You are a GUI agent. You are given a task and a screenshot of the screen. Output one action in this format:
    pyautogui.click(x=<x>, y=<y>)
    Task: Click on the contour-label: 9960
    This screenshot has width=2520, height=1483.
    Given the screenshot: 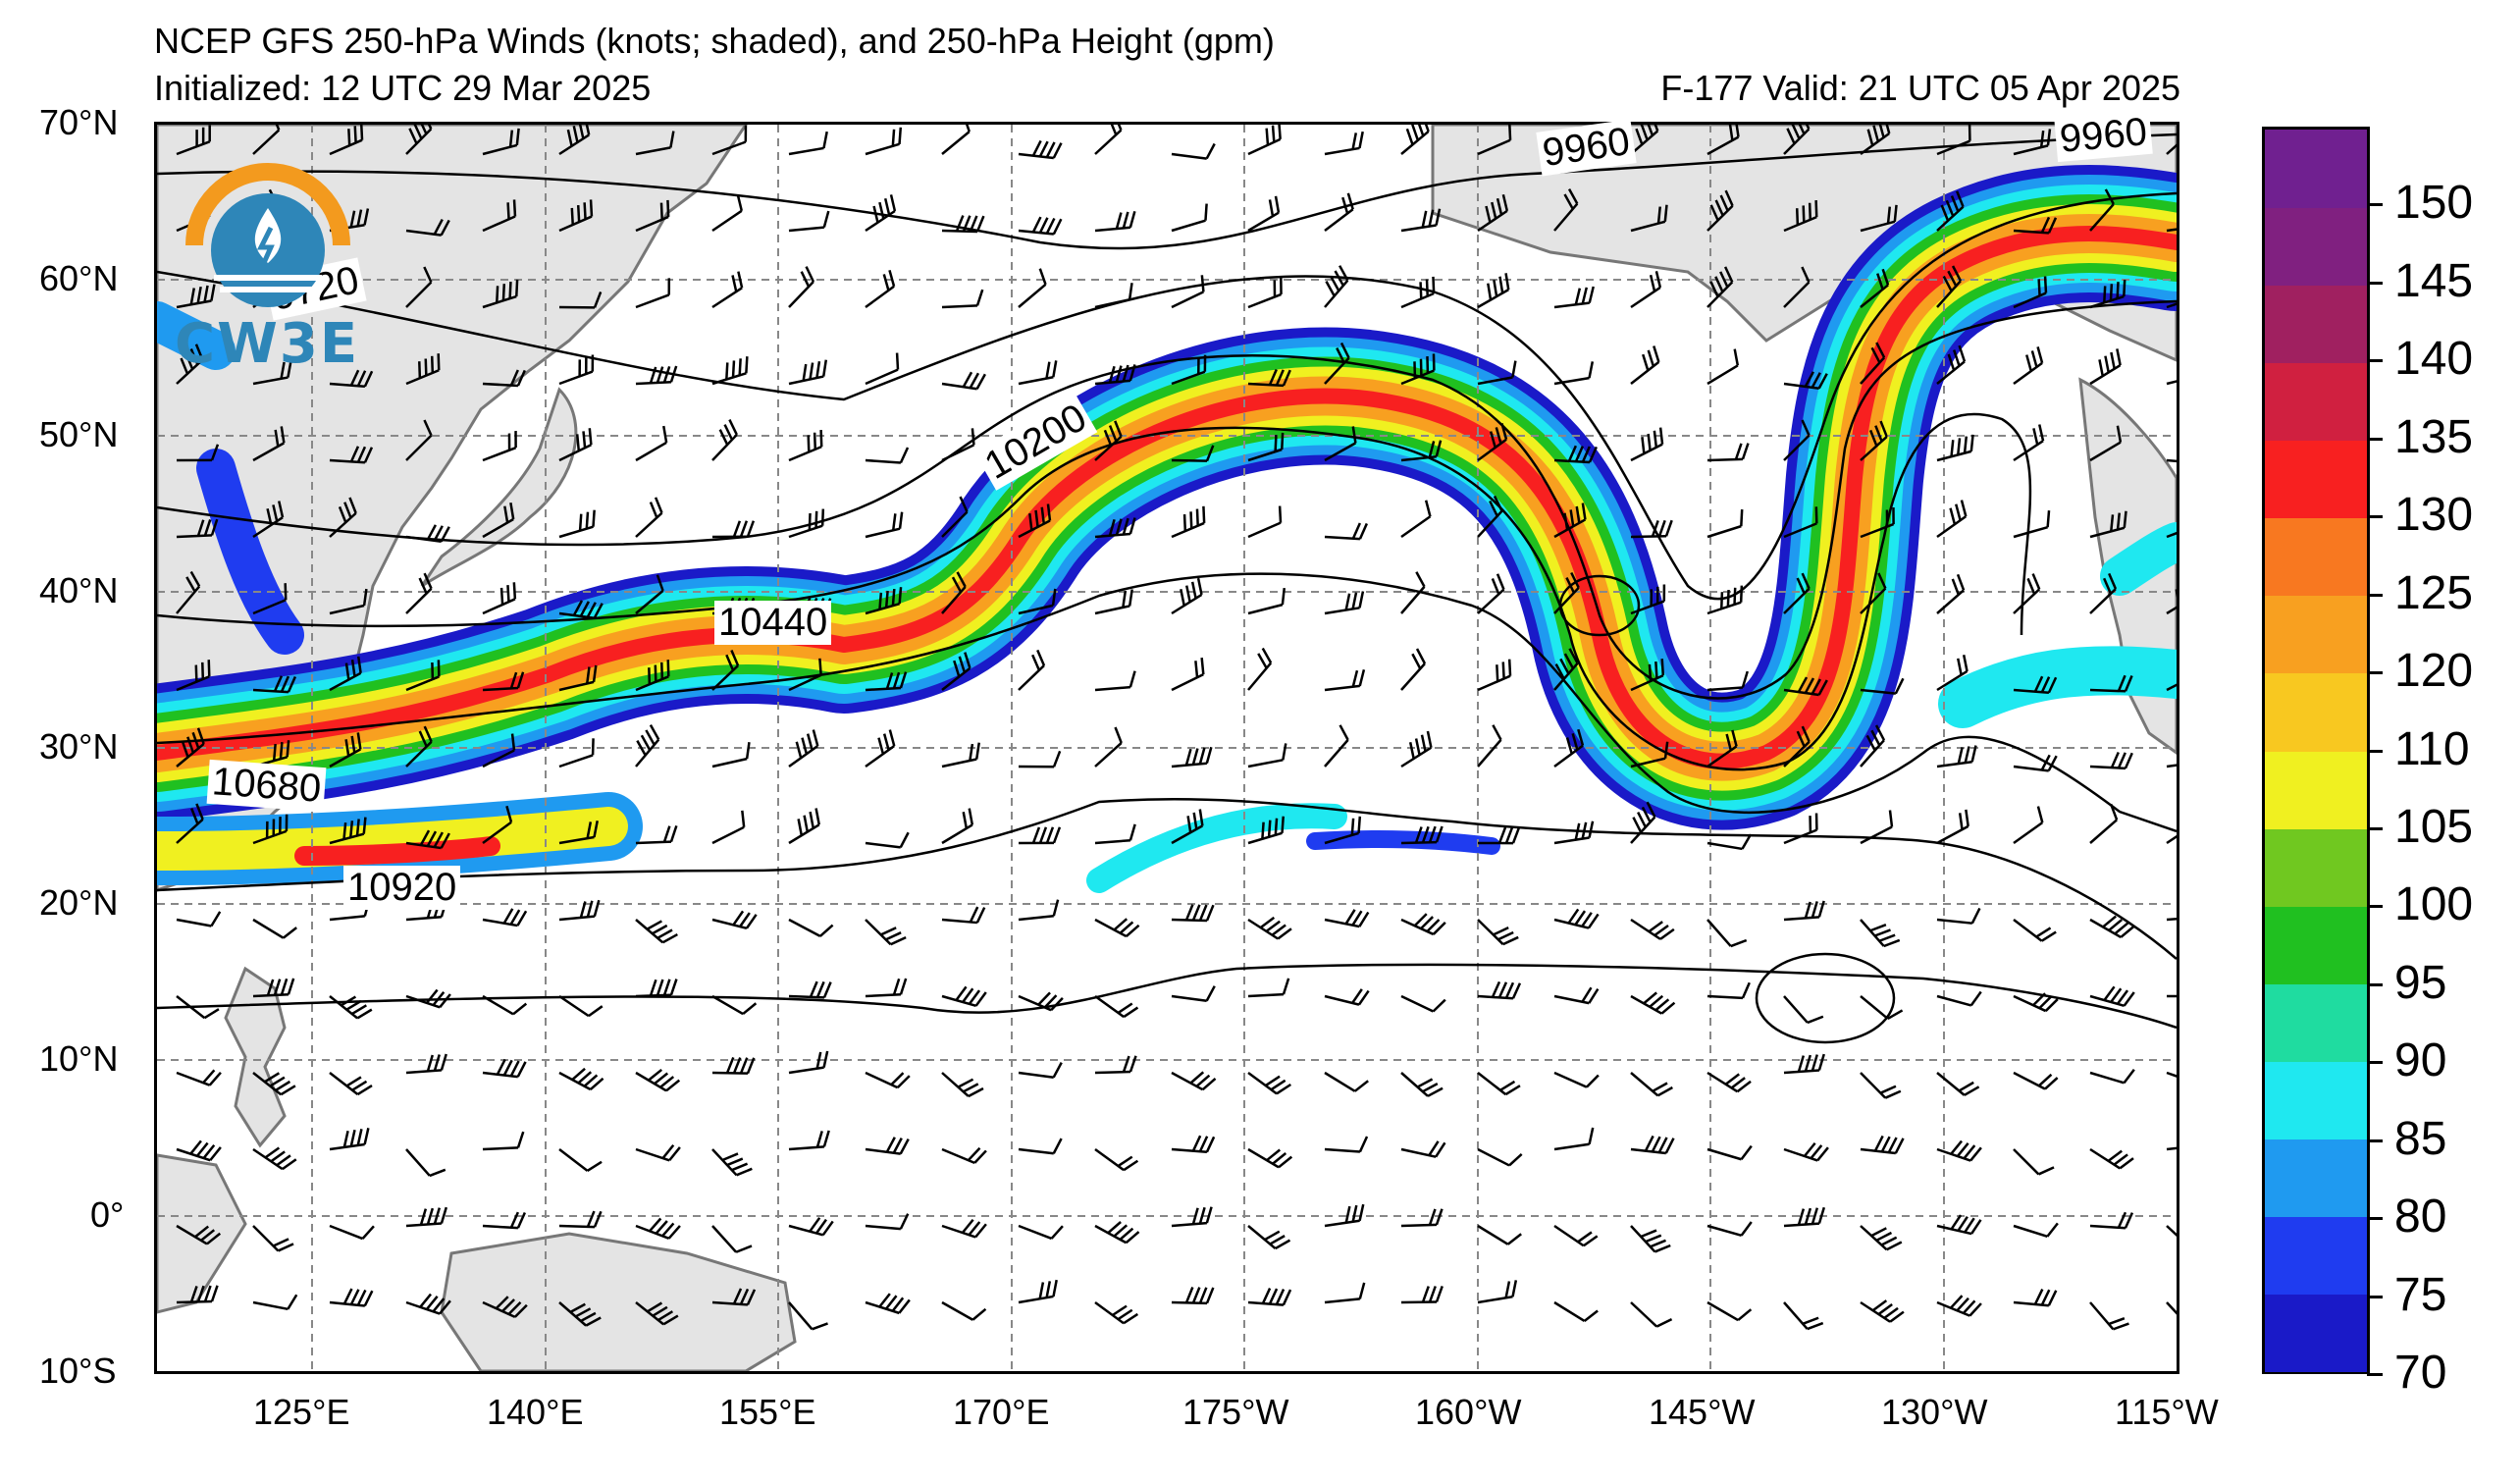 What is the action you would take?
    pyautogui.click(x=2103, y=136)
    